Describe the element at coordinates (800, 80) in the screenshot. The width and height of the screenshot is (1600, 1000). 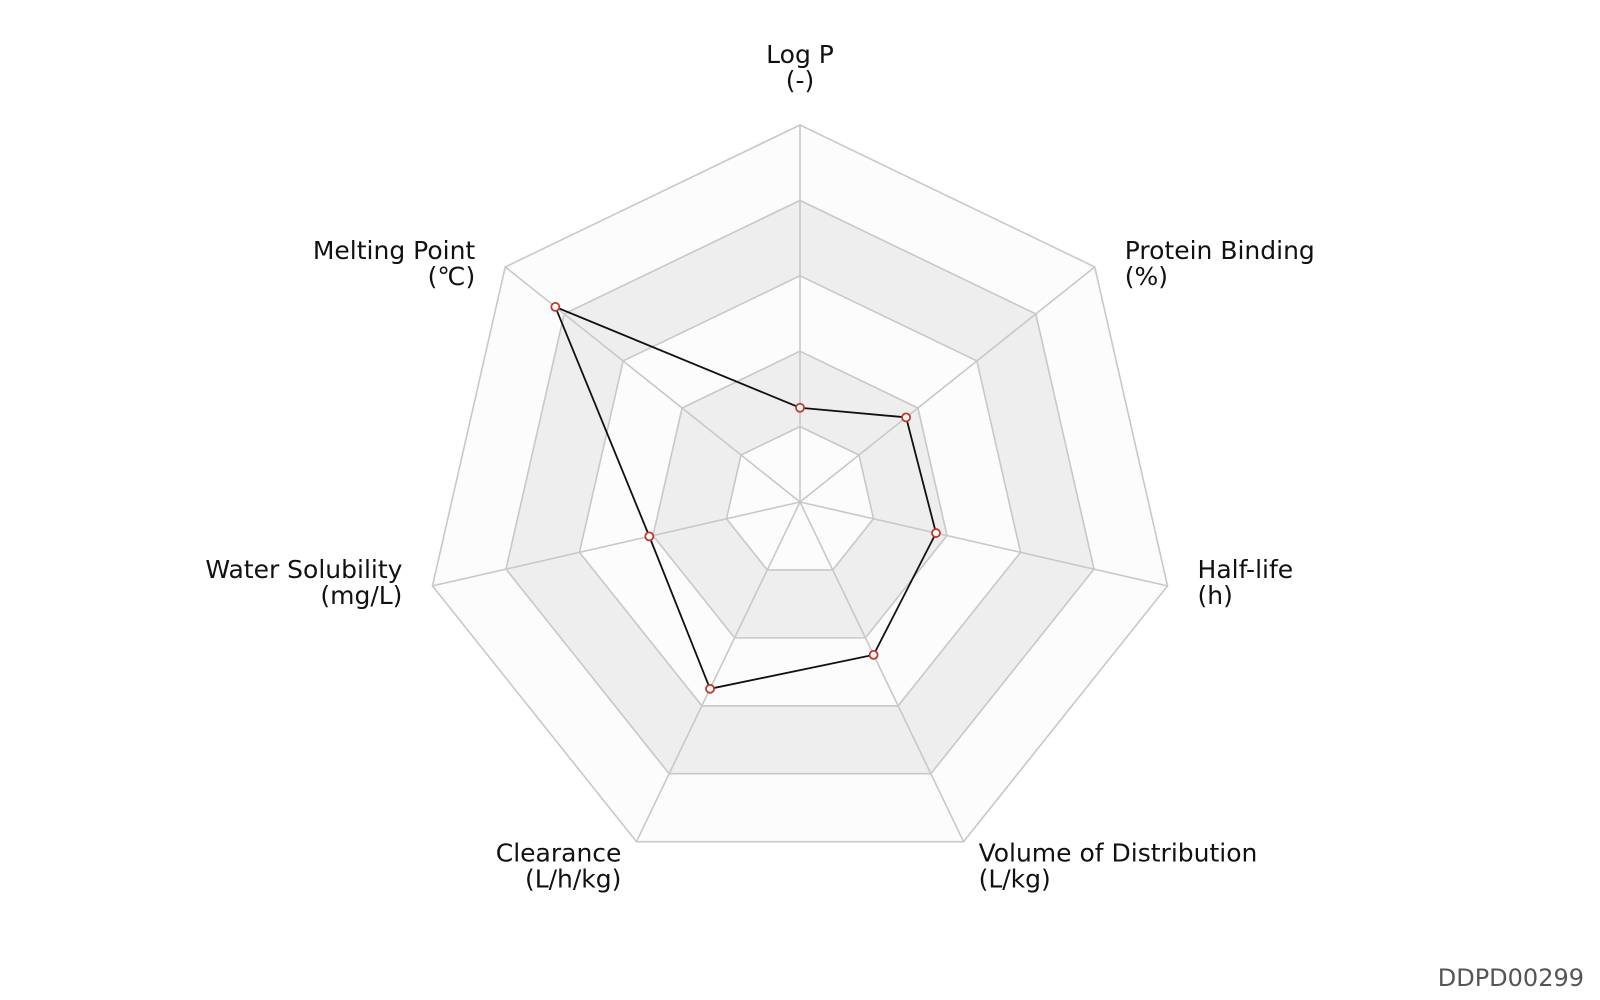
I see `axis-label-unit: (-)` at that location.